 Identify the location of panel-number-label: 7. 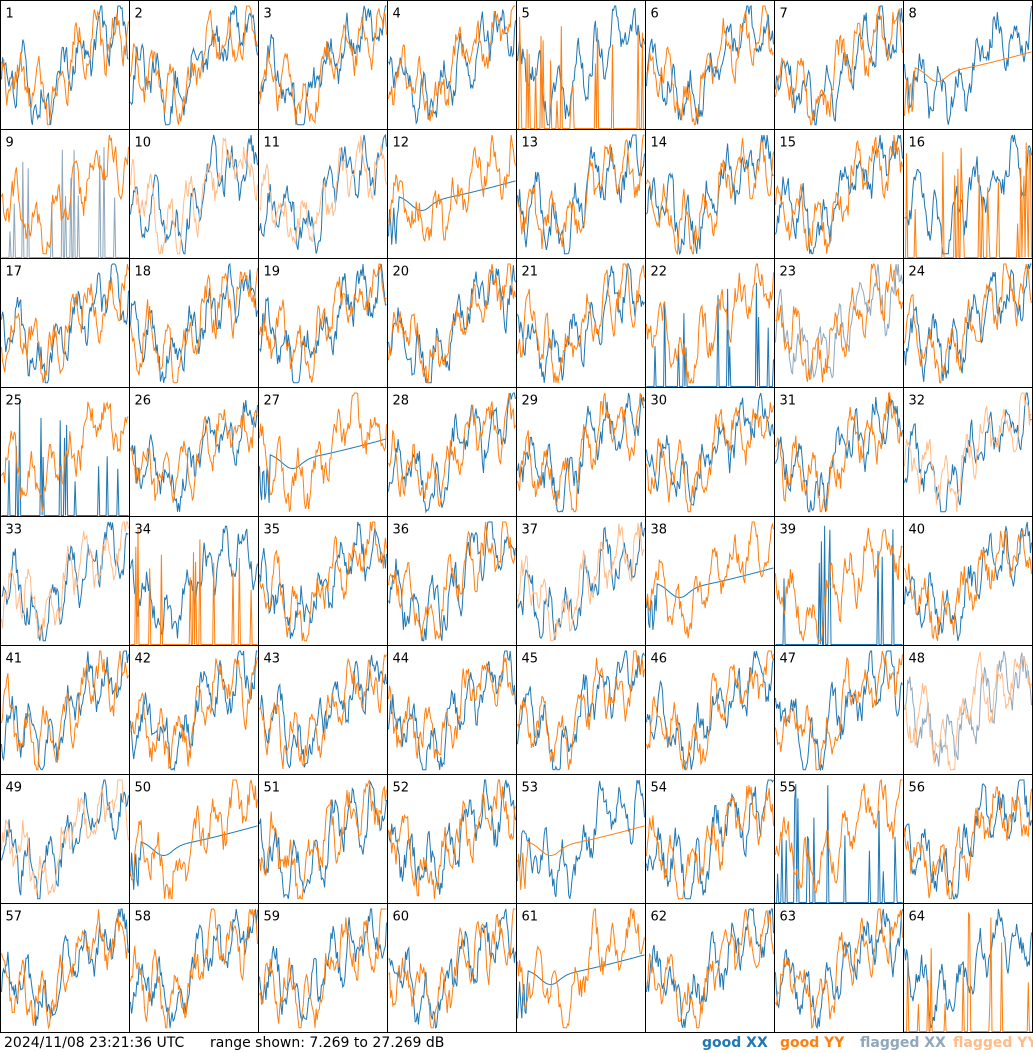
(784, 14).